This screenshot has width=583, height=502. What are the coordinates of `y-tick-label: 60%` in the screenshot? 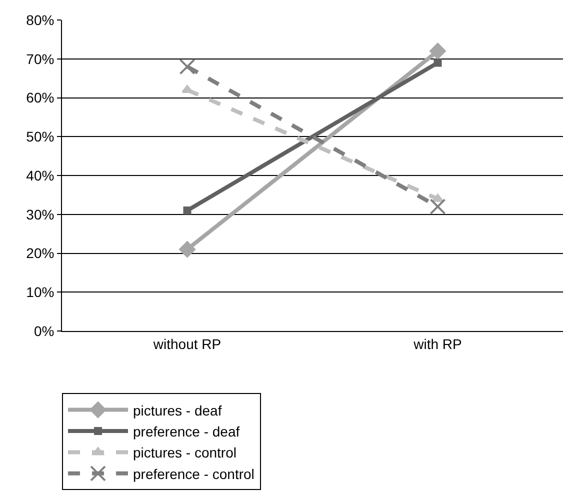 It's located at (40, 98).